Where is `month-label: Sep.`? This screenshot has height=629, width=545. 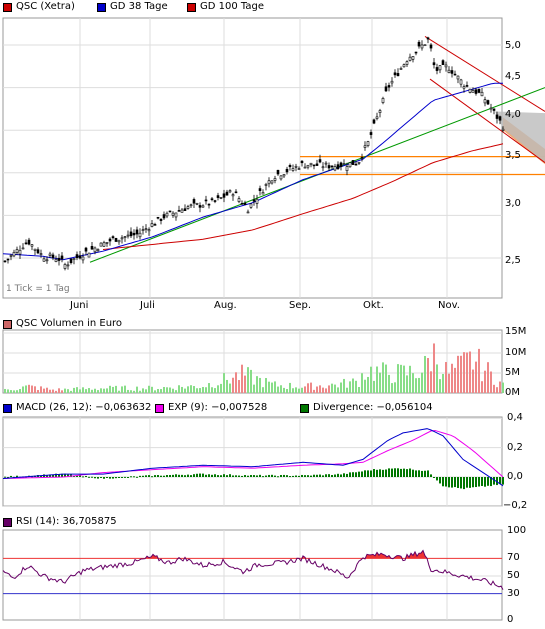
month-label: Sep. is located at coordinates (300, 305).